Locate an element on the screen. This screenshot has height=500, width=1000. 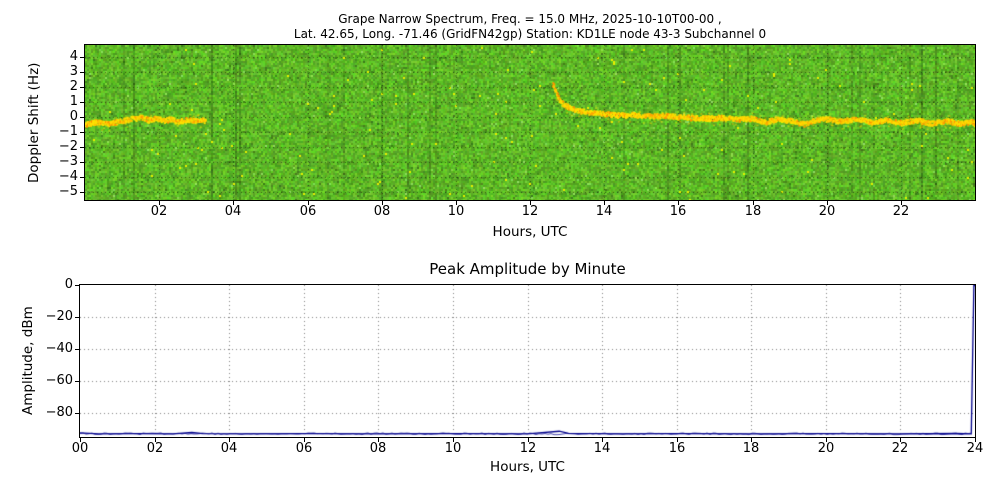
spectrogram-y-tick-label: −3 is located at coordinates (68, 161).